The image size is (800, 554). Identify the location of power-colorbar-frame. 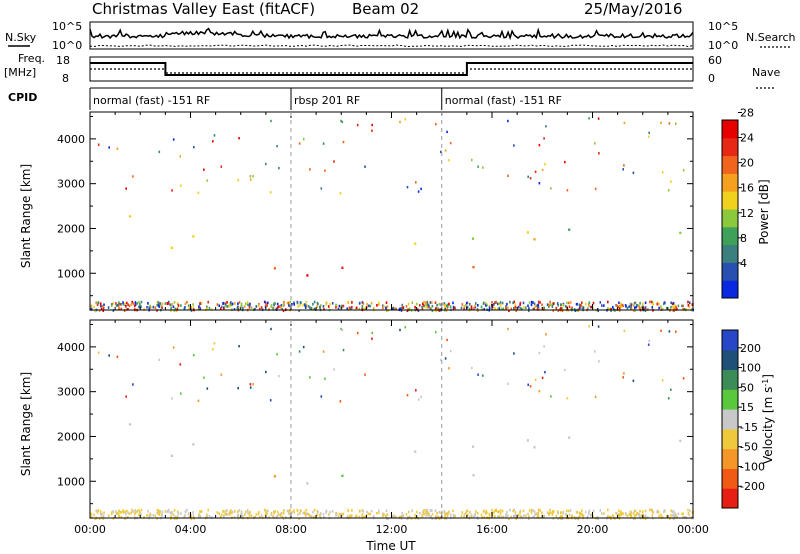
(730, 209).